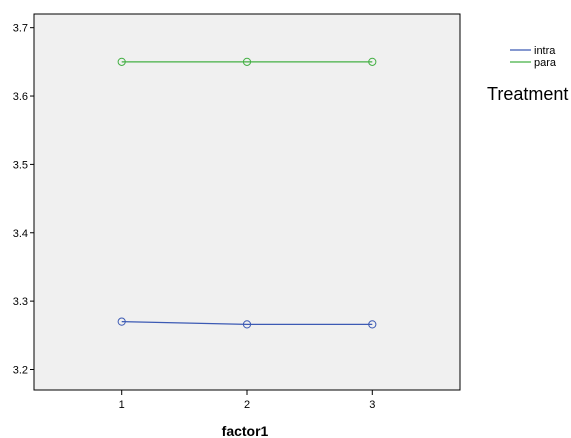 This screenshot has height=438, width=571. I want to click on y-tick-label-1: 3.3, so click(20, 302).